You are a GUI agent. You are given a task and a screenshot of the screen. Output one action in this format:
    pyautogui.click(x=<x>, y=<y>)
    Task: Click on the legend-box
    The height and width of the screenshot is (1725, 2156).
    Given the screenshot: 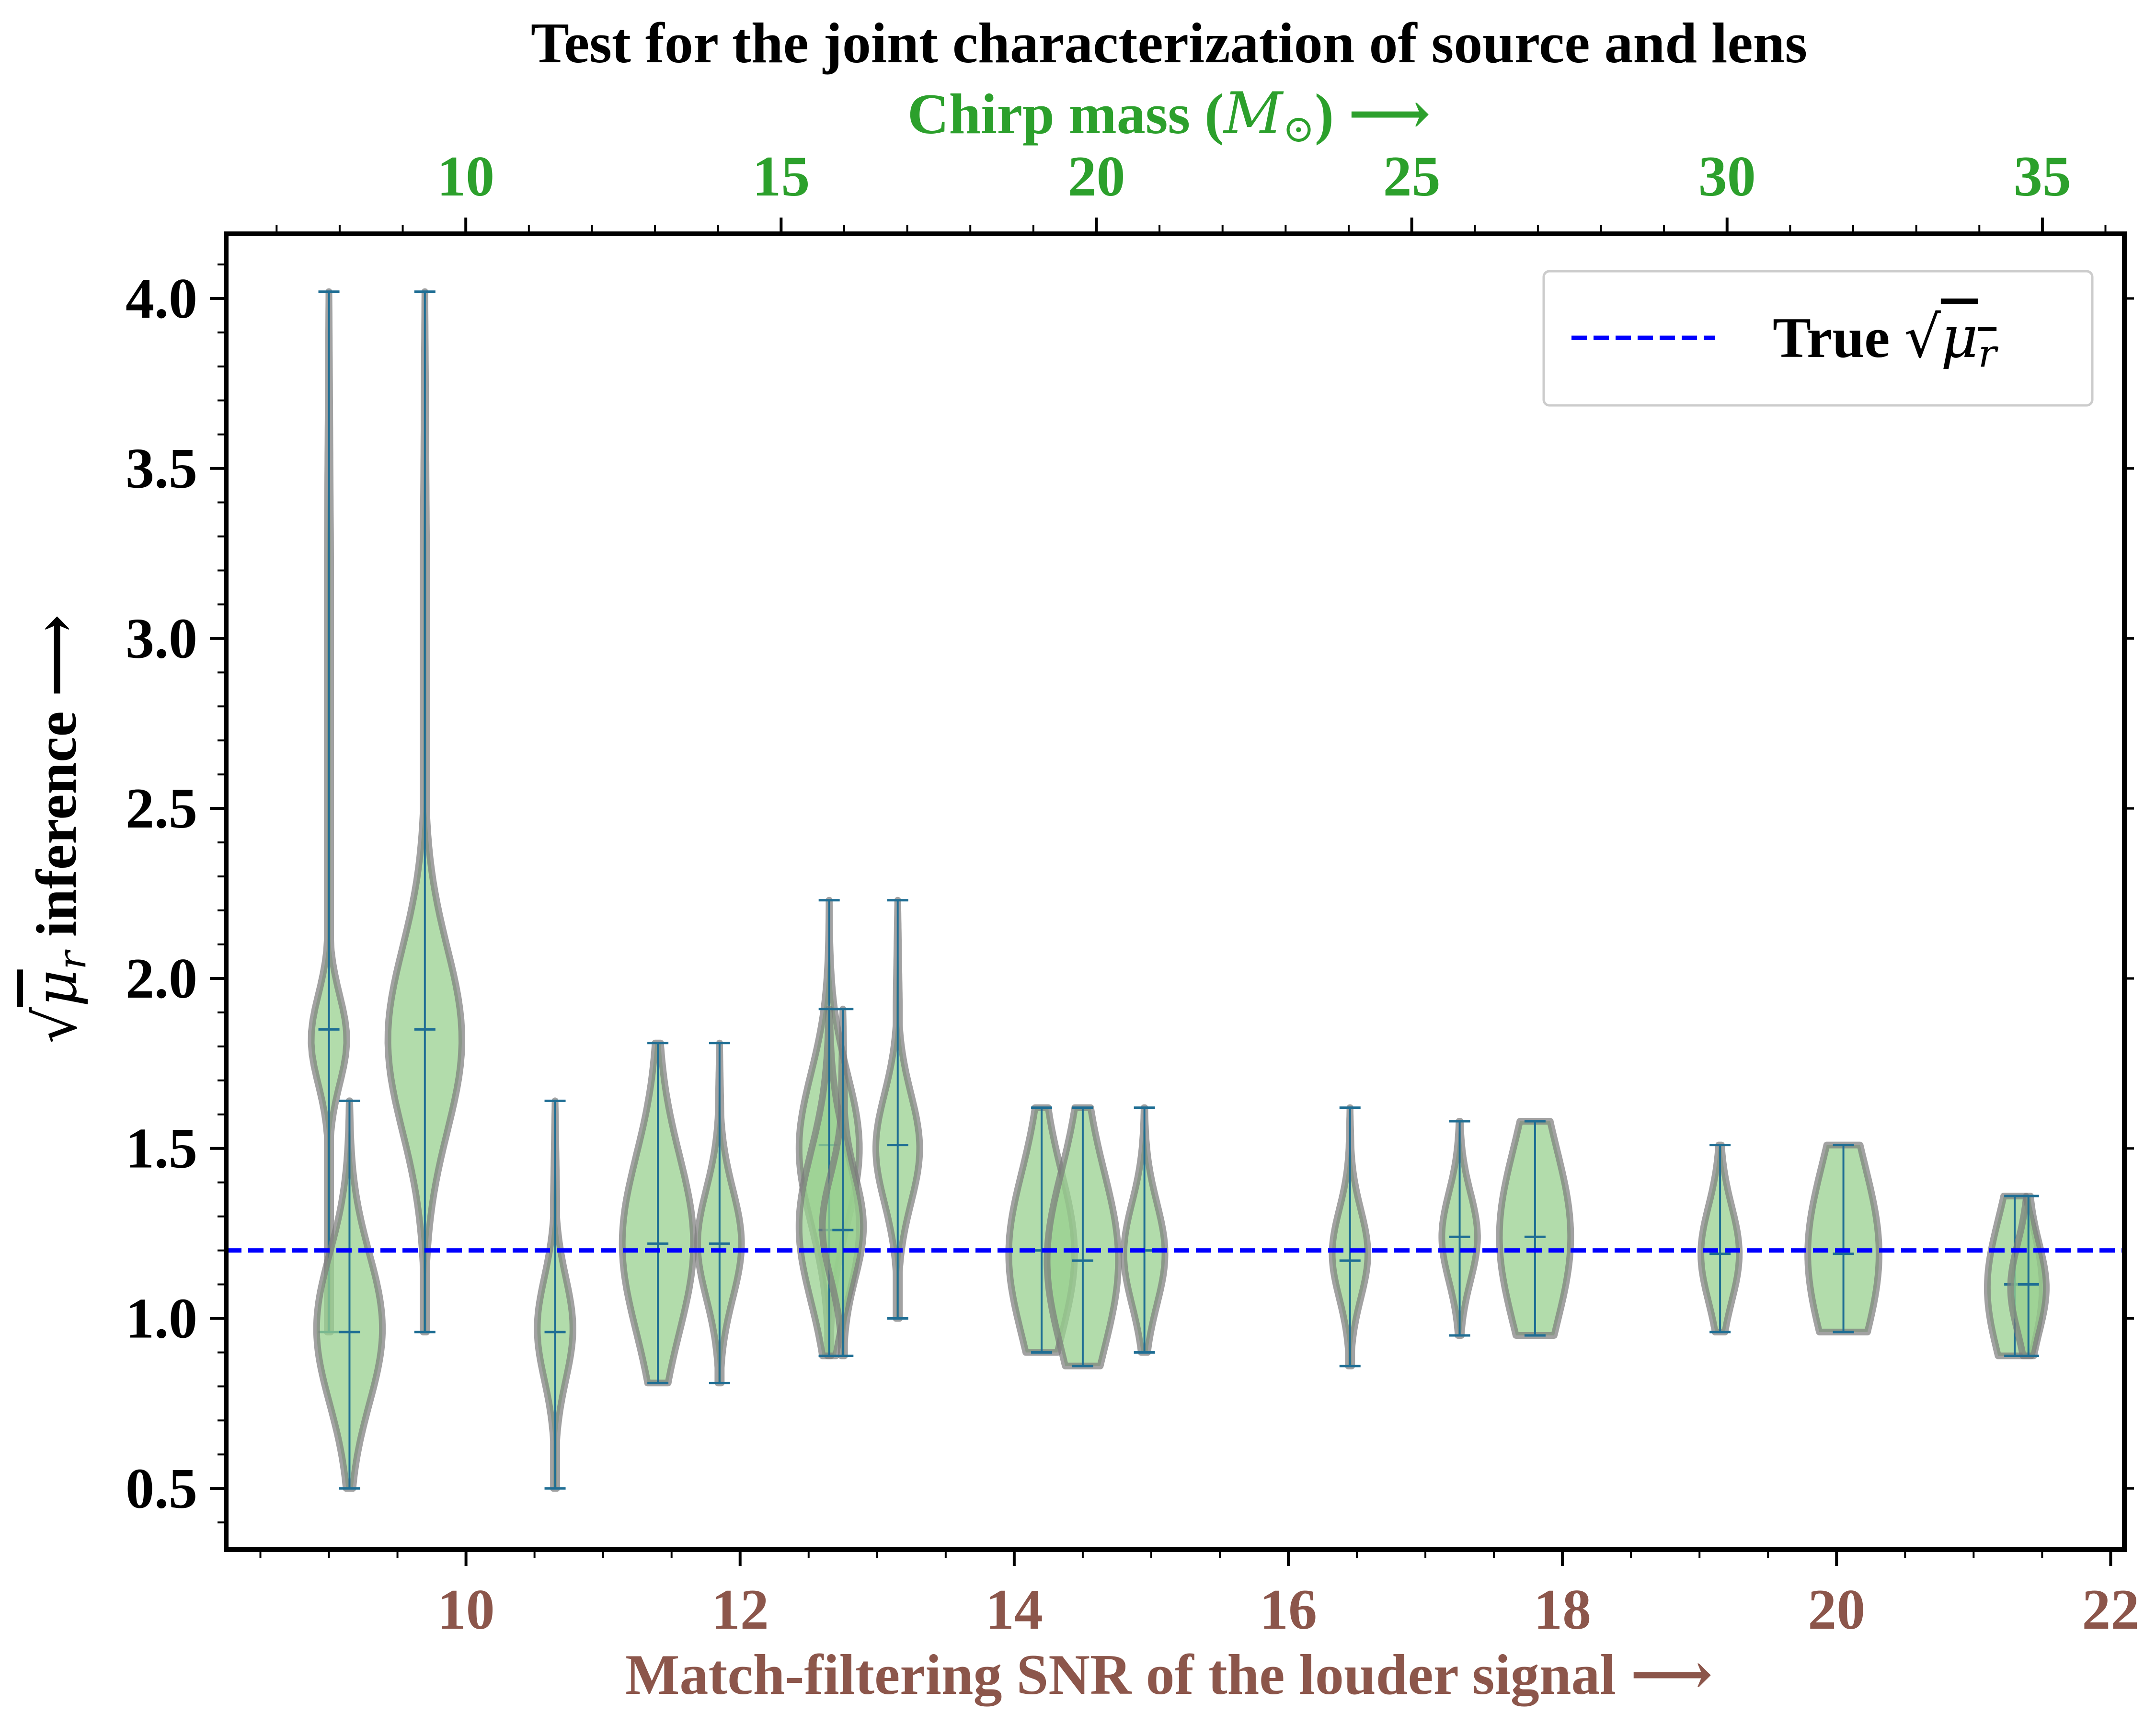 What is the action you would take?
    pyautogui.click(x=1818, y=338)
    